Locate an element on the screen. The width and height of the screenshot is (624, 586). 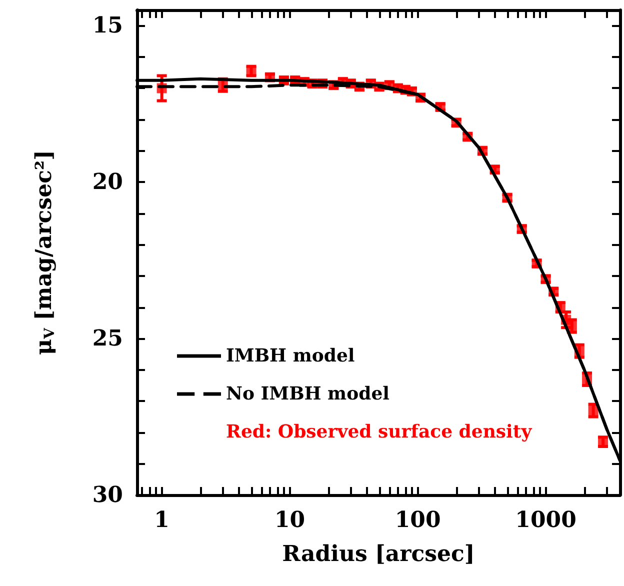
y-tick-label: 30 is located at coordinates (107, 495).